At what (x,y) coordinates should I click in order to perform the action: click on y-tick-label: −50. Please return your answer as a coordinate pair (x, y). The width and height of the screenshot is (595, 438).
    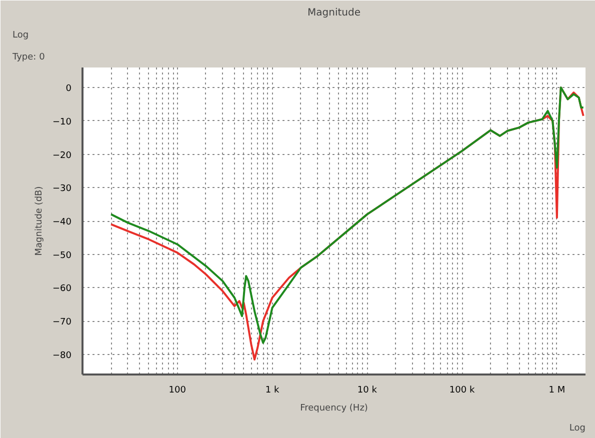
    Looking at the image, I should click on (62, 255).